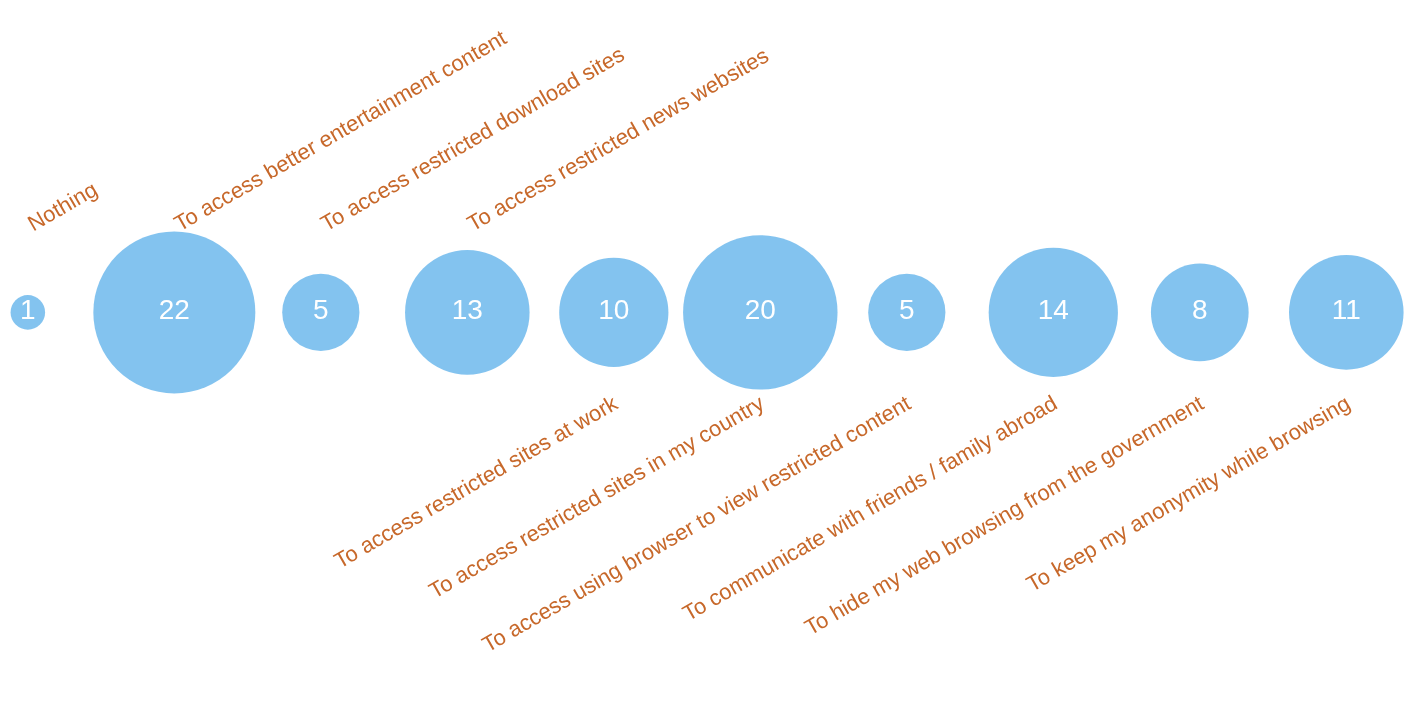 The height and width of the screenshot is (702, 1421). Describe the element at coordinates (1053, 310) in the screenshot. I see `data-label: 14` at that location.